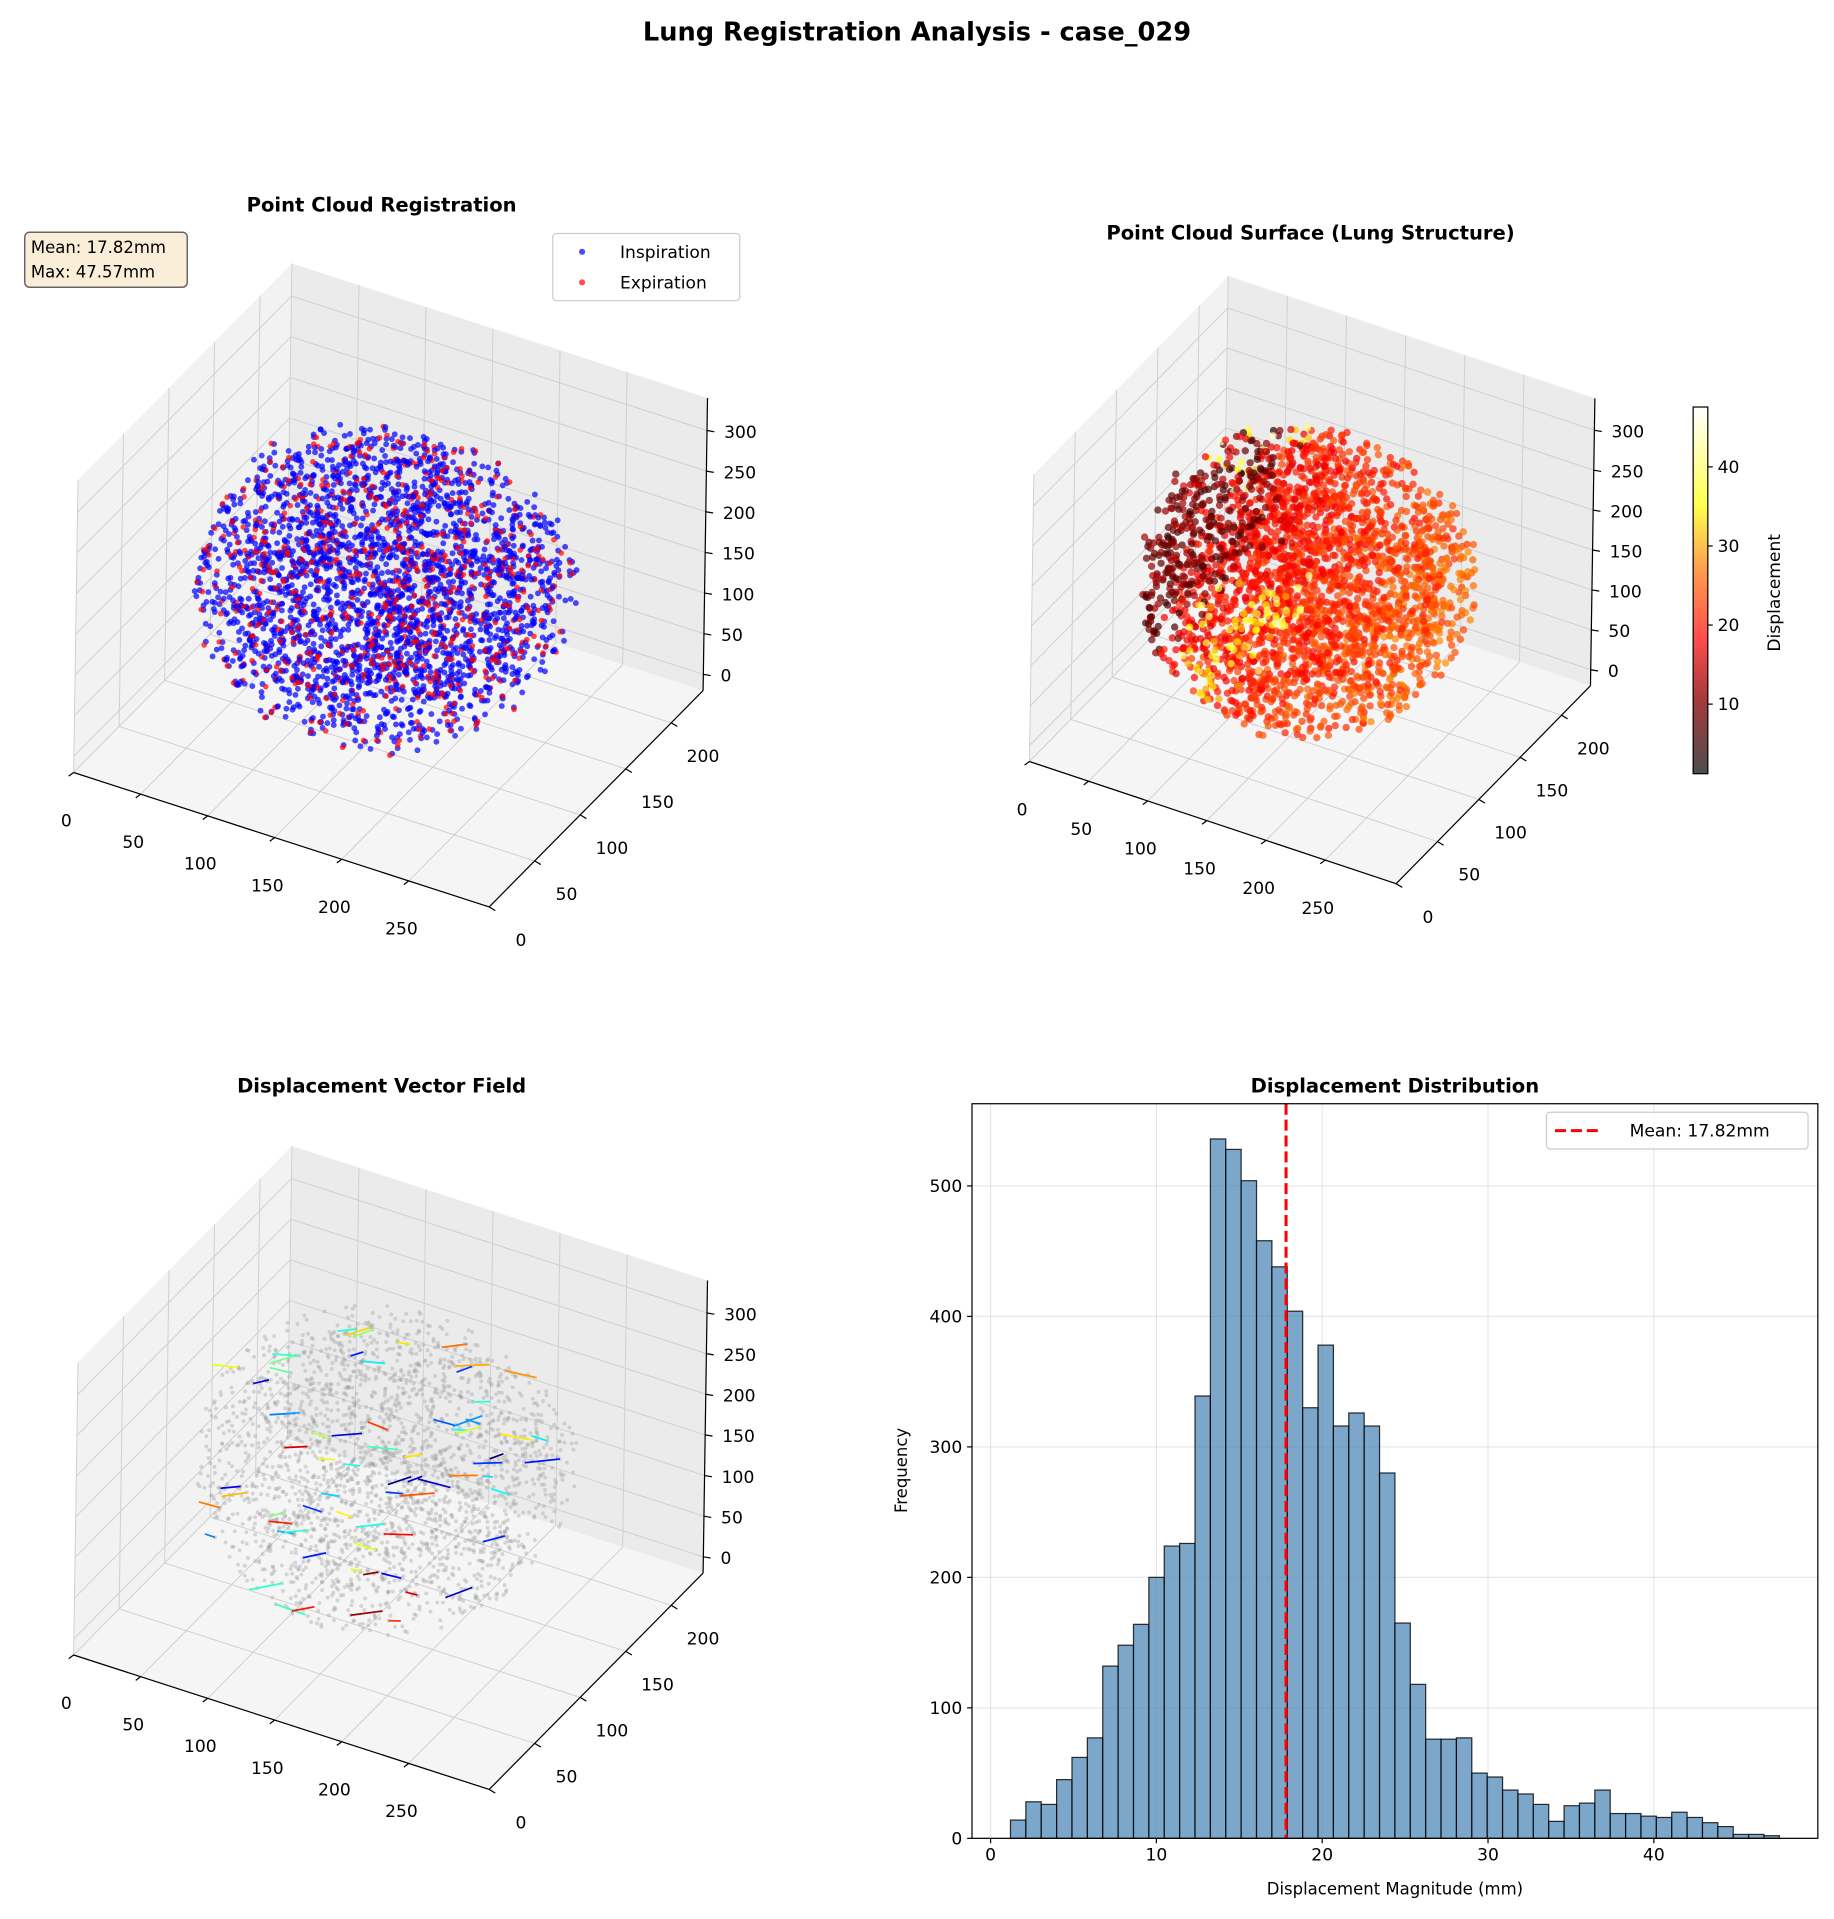  Describe the element at coordinates (1310, 233) in the screenshot. I see `panel-title: Point Cloud Surface (Lung Structure)` at that location.